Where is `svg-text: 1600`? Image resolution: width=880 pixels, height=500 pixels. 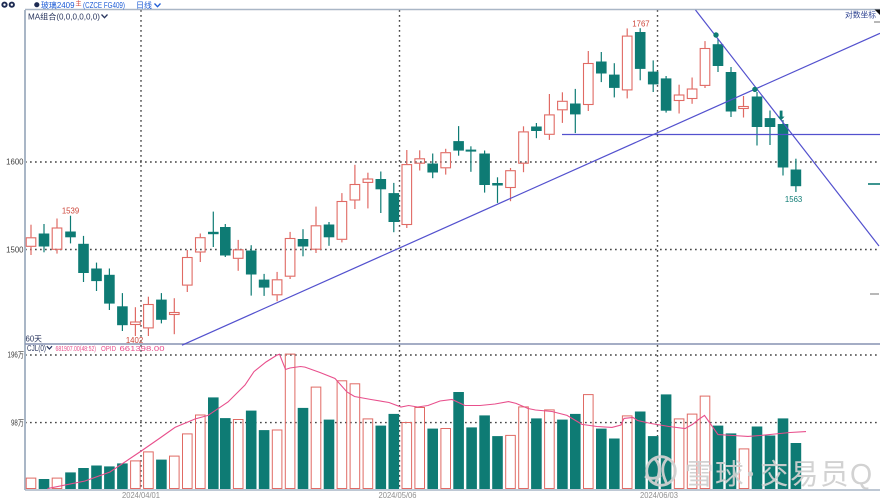 svg-text: 1600 is located at coordinates (15, 162).